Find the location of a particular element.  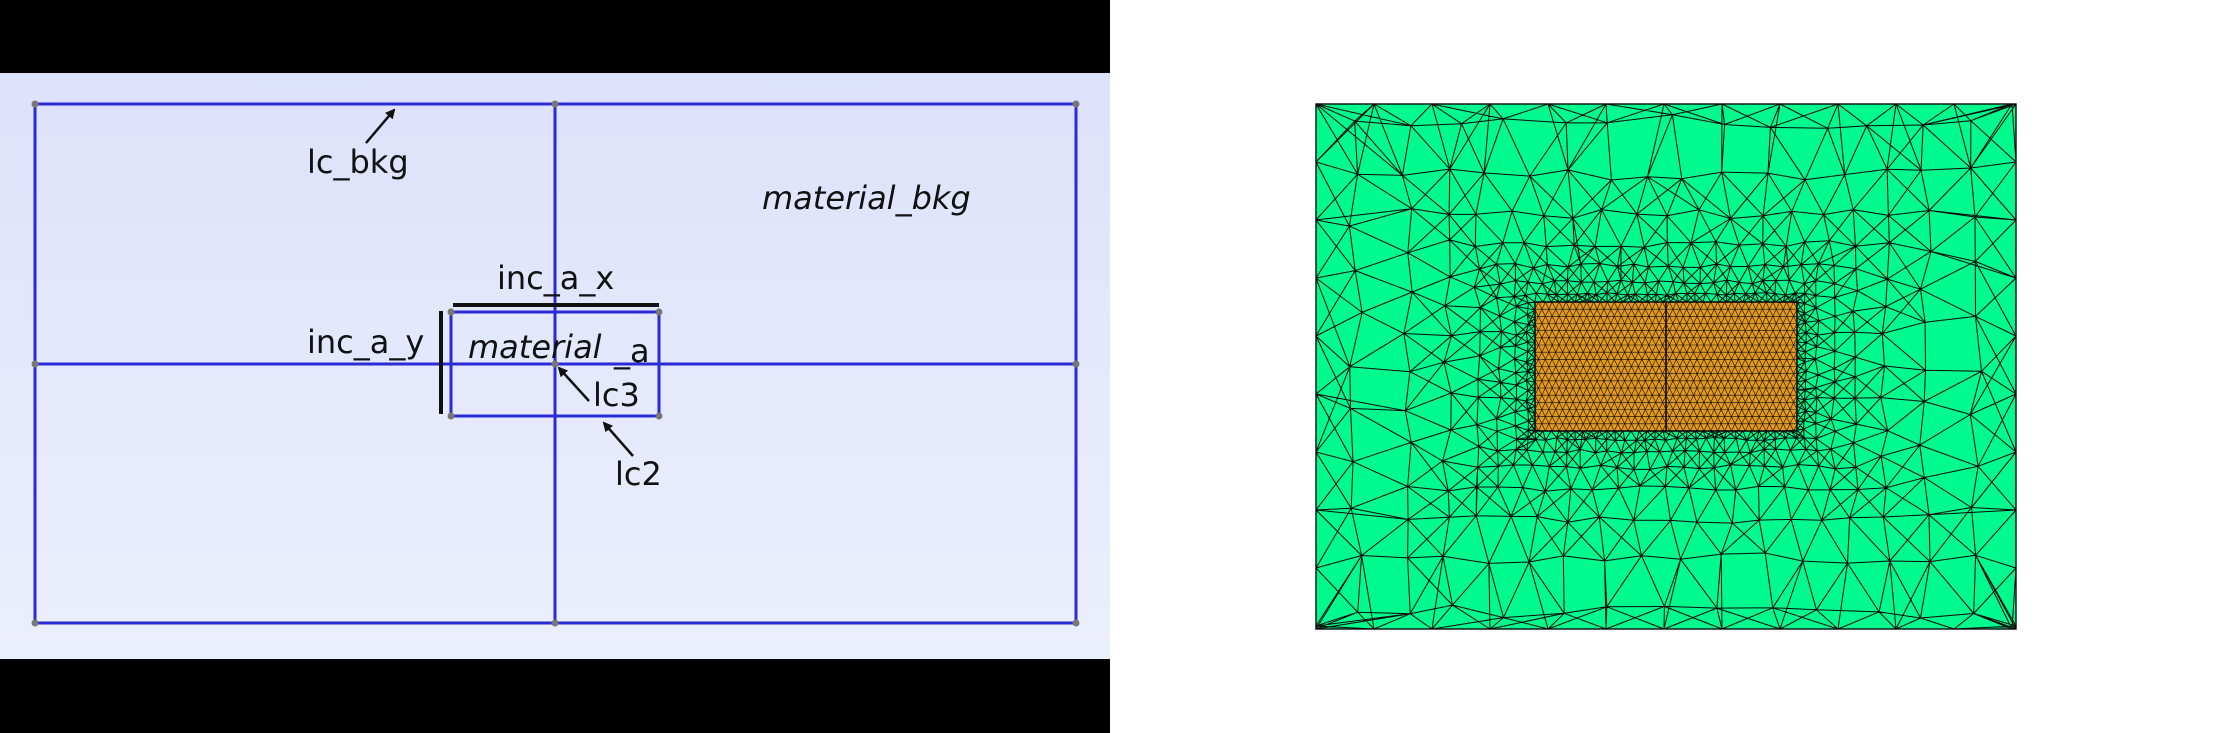

lc2-arrow is located at coordinates (618, 439).